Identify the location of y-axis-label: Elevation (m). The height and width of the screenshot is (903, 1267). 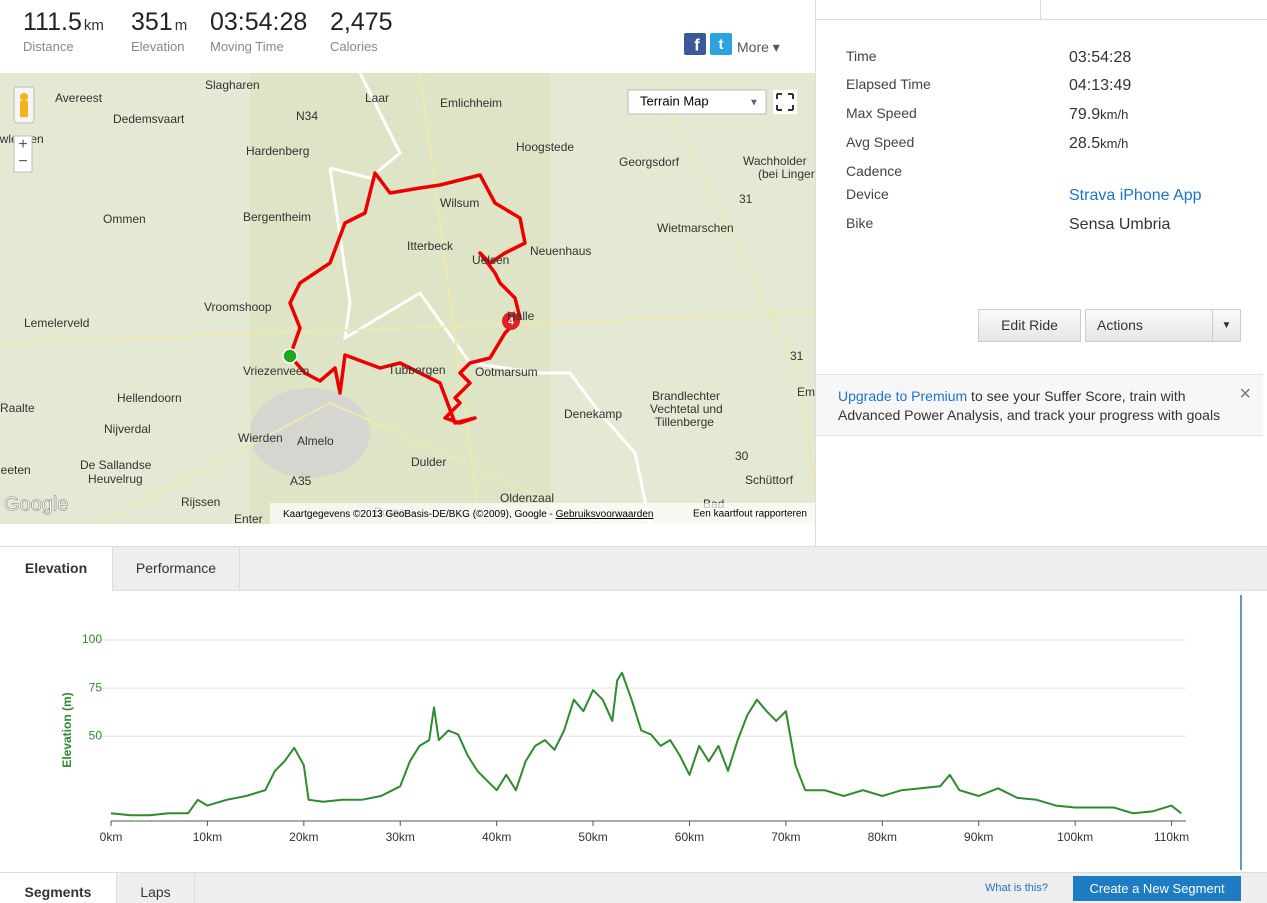
(67, 729).